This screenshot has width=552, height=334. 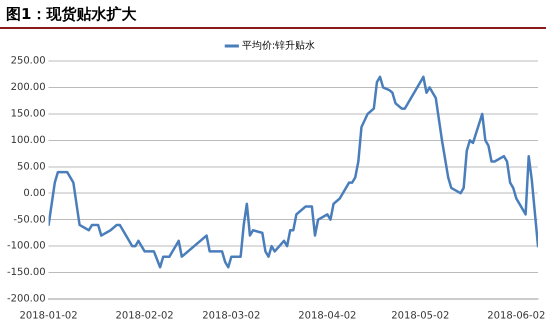 What do you see at coordinates (28, 114) in the screenshot?
I see `y-tick-label: 150.00` at bounding box center [28, 114].